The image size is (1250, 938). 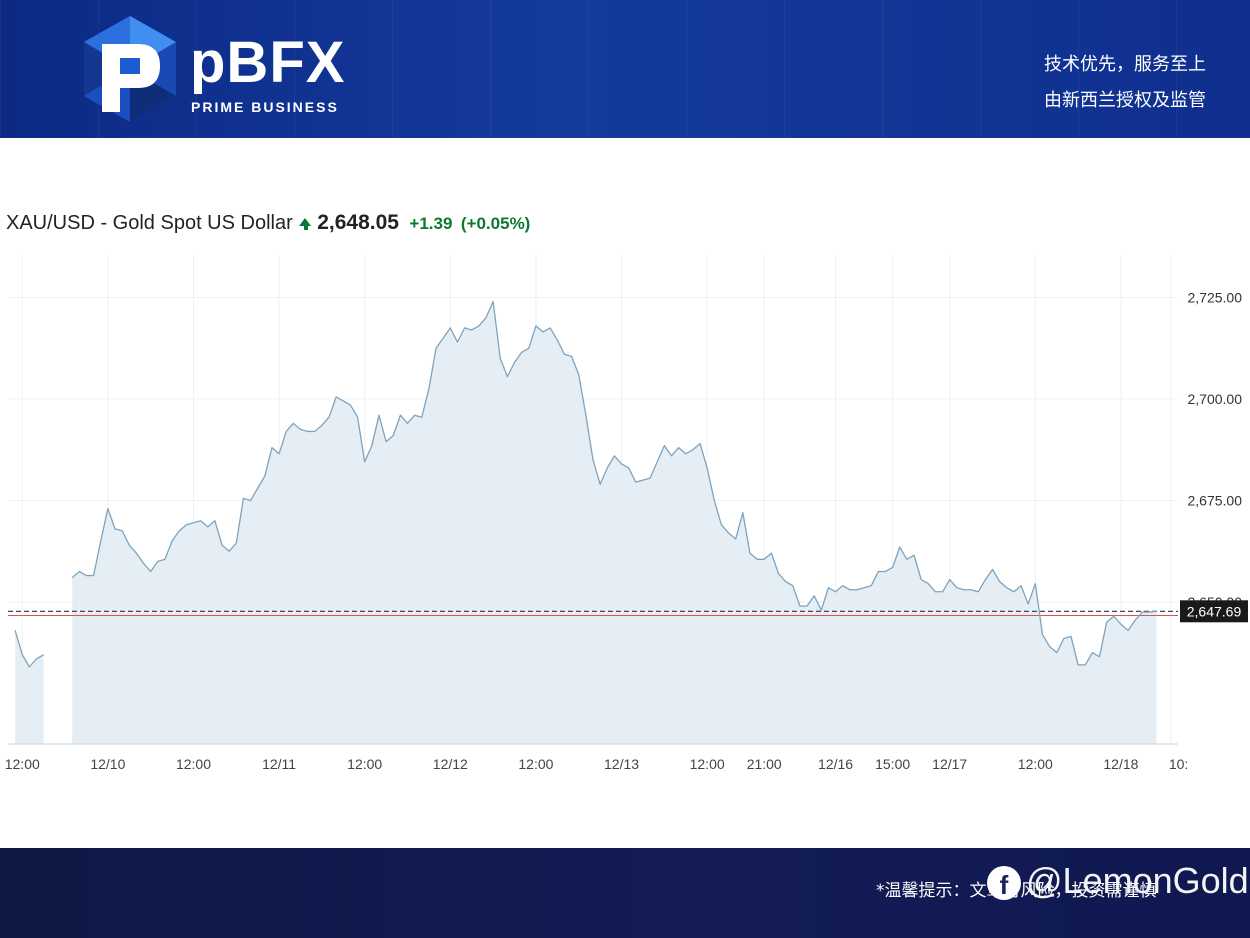 What do you see at coordinates (621, 764) in the screenshot?
I see `x-tick-label: 12/13` at bounding box center [621, 764].